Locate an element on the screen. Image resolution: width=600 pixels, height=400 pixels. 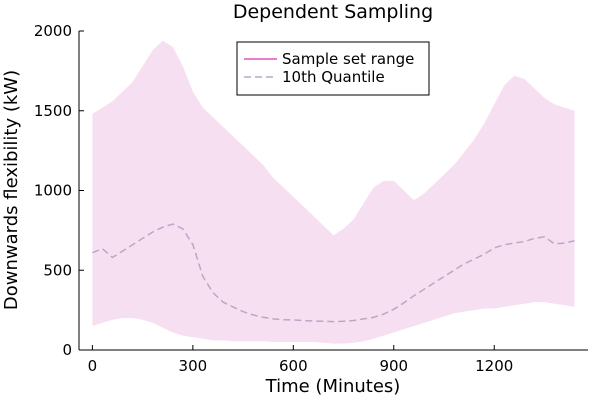
x-tick-label: 600 is located at coordinates (293, 366).